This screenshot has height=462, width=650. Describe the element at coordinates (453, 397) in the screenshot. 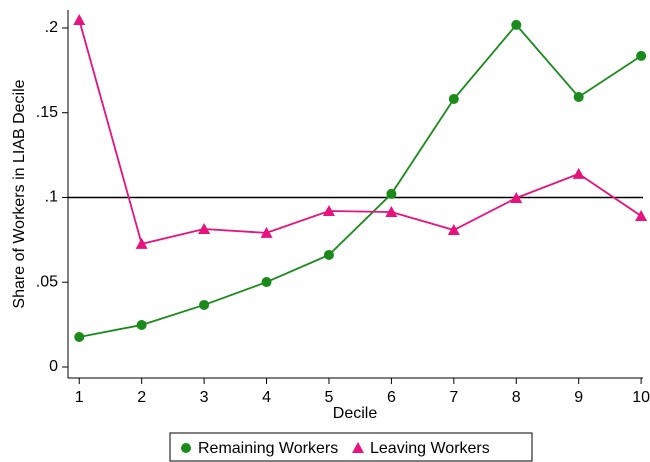

I see `x-tick-label: 7` at that location.